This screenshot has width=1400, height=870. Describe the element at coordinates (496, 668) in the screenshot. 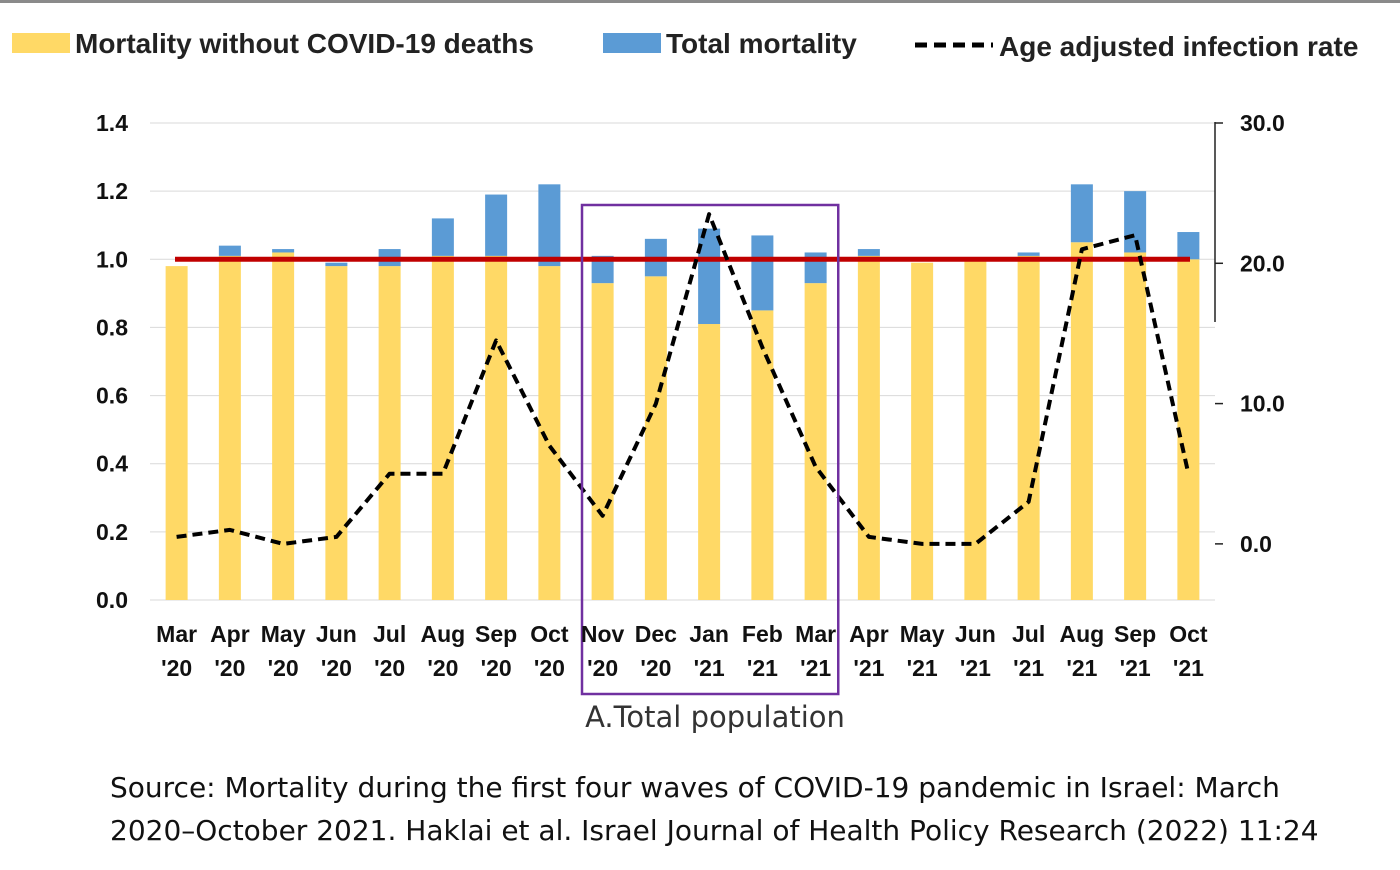

I see `x-label-year-6: '20` at that location.